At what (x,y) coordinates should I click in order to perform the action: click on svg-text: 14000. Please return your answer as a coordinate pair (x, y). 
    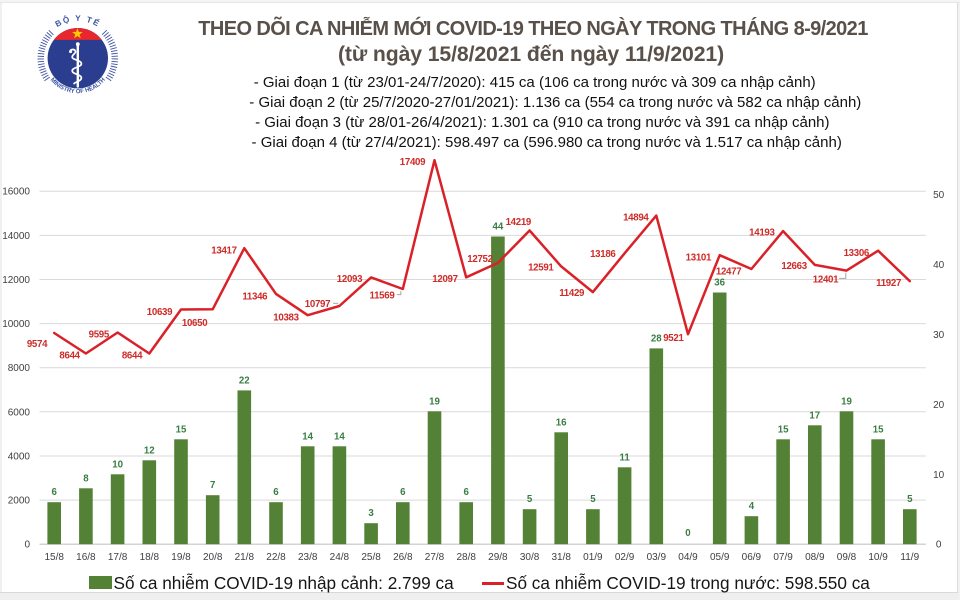
    Looking at the image, I should click on (16, 236).